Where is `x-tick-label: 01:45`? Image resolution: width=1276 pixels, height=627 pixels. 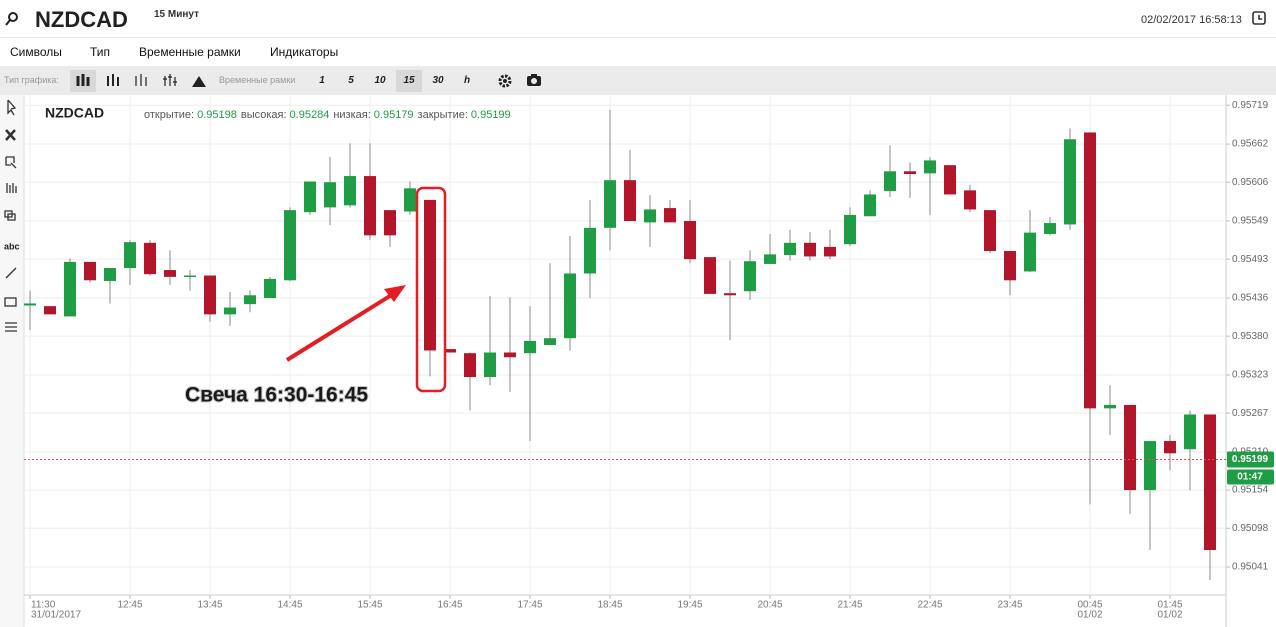 x-tick-label: 01:45 is located at coordinates (1169, 605).